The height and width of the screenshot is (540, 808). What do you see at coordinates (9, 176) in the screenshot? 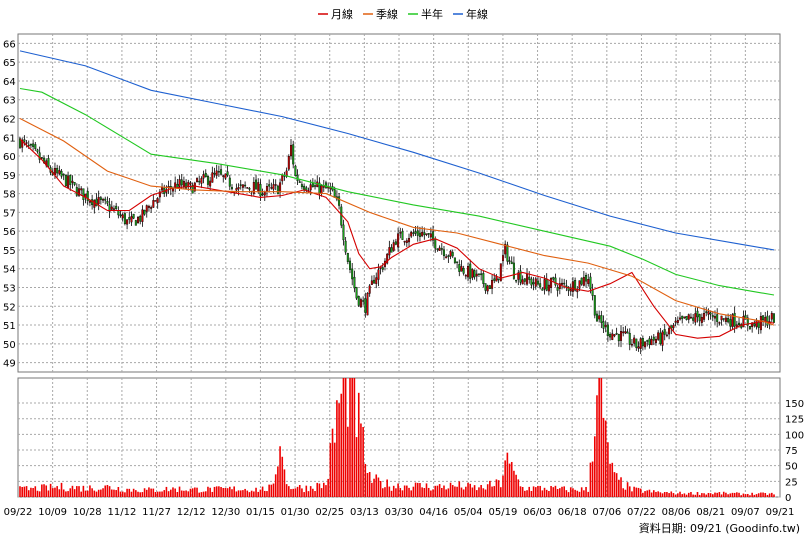
I see `price-tick-label: 59` at bounding box center [9, 176].